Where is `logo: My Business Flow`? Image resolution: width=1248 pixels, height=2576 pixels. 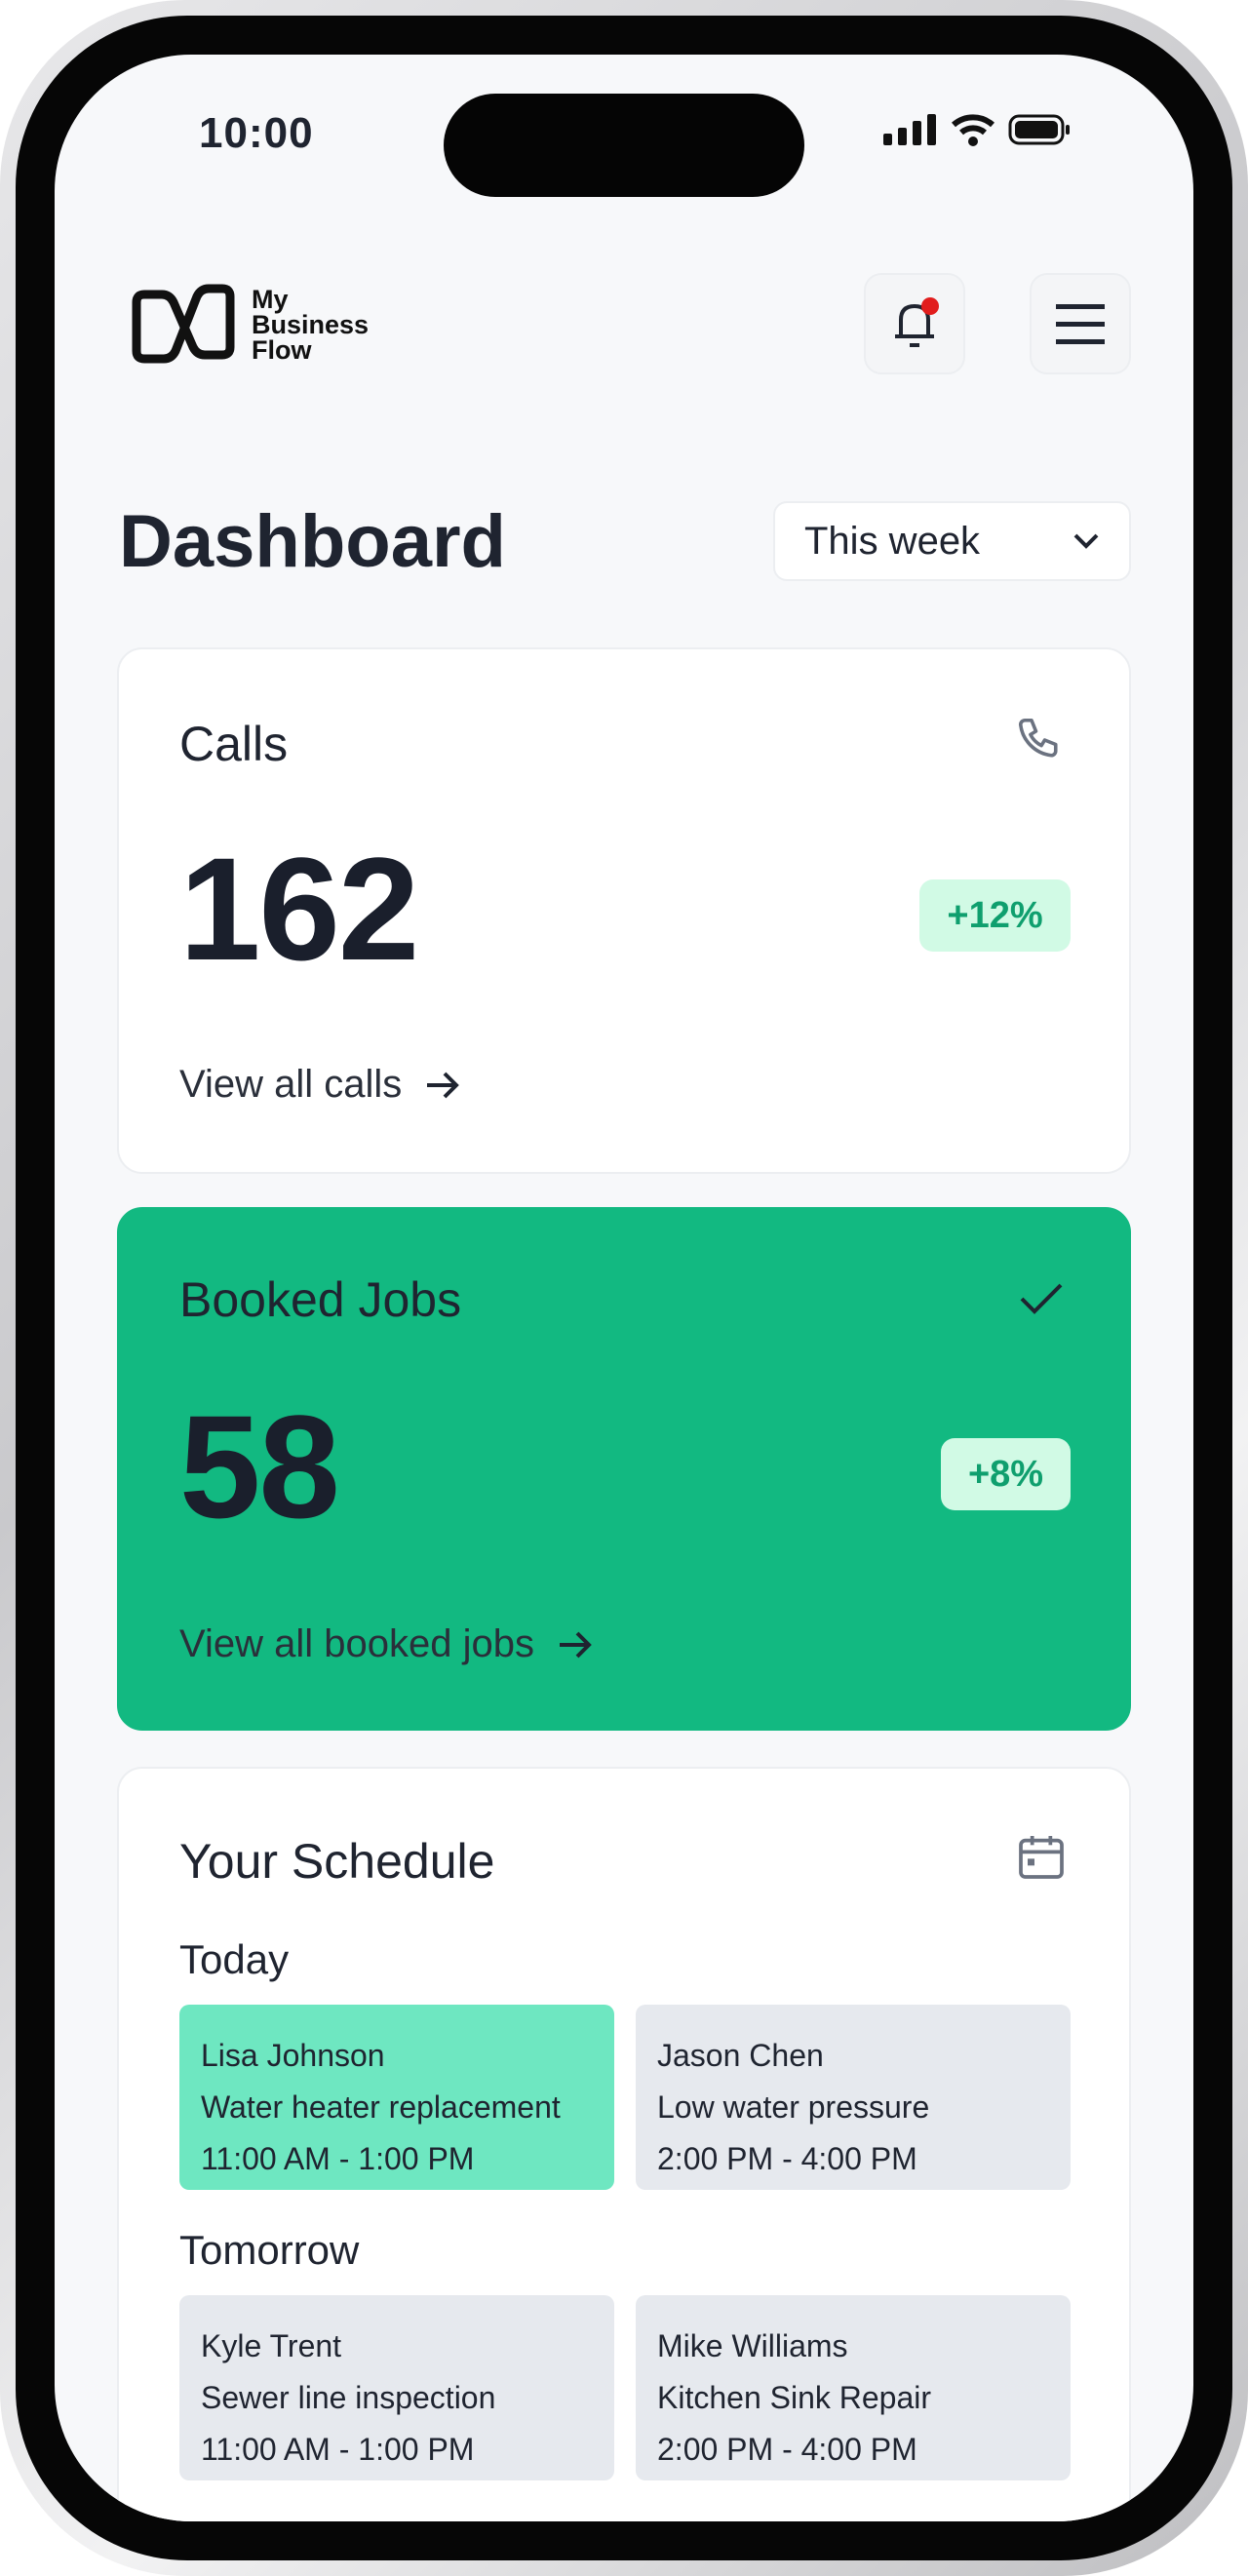 logo: My Business Flow is located at coordinates (247, 325).